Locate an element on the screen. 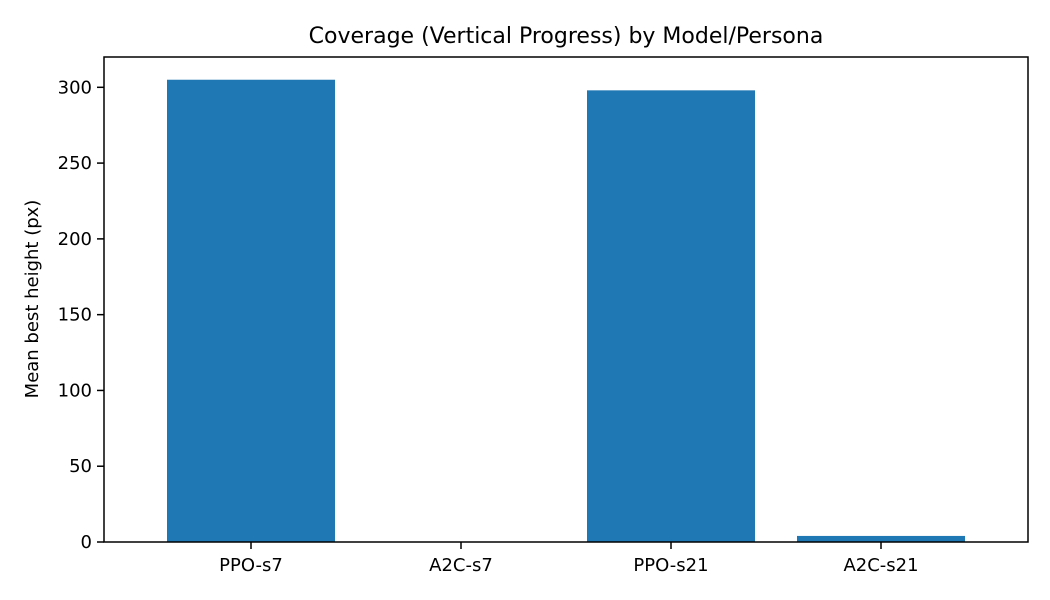 Image resolution: width=1050 pixels, height=600 pixels. y-tick-label: 50 is located at coordinates (80, 466).